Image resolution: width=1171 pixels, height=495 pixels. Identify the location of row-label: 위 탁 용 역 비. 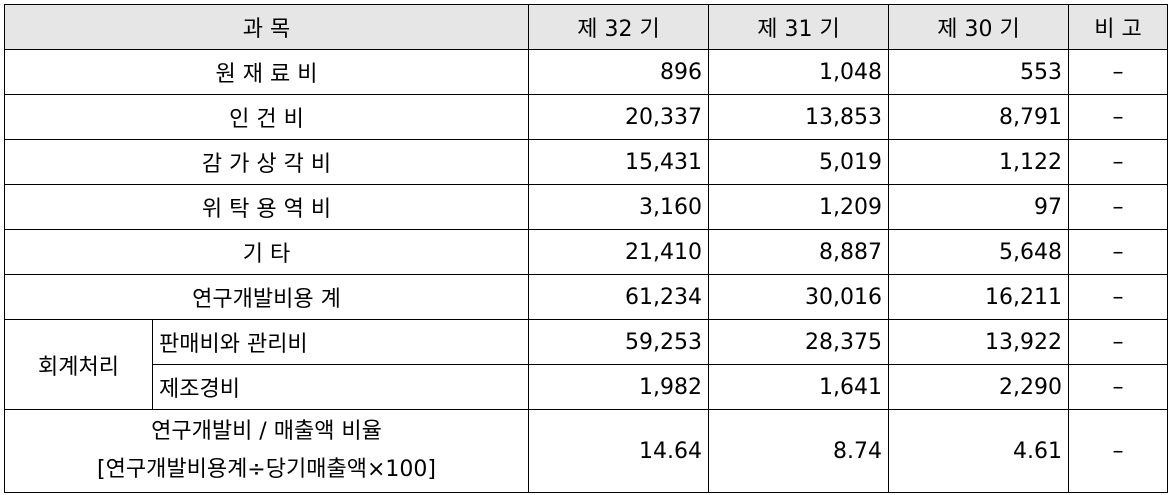
(266, 207).